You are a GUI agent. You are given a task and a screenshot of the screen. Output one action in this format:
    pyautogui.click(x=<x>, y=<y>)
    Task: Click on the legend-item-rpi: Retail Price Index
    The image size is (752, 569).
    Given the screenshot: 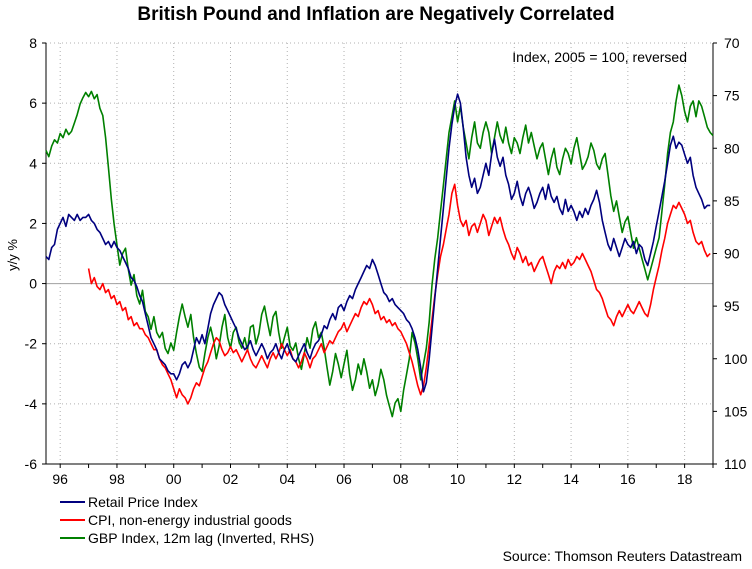 What is the action you would take?
    pyautogui.click(x=187, y=502)
    